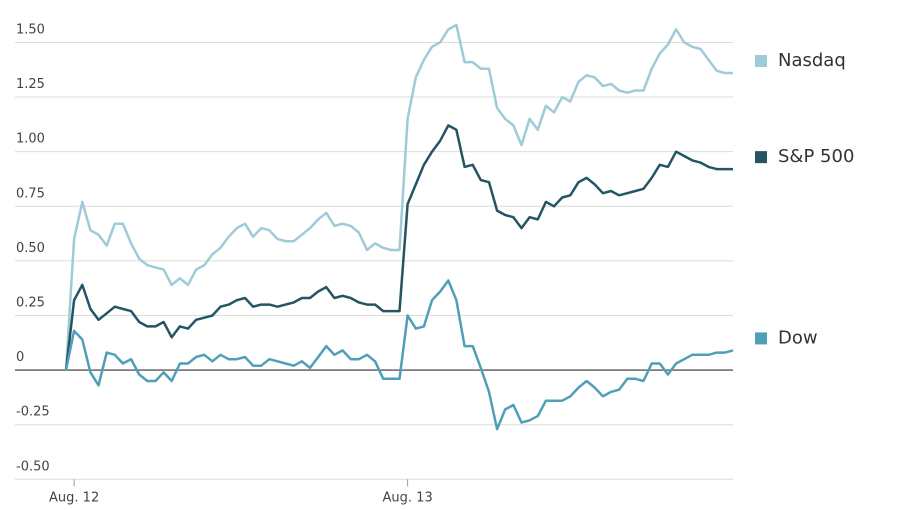  I want to click on x-tick-label: Aug. 12, so click(74, 497).